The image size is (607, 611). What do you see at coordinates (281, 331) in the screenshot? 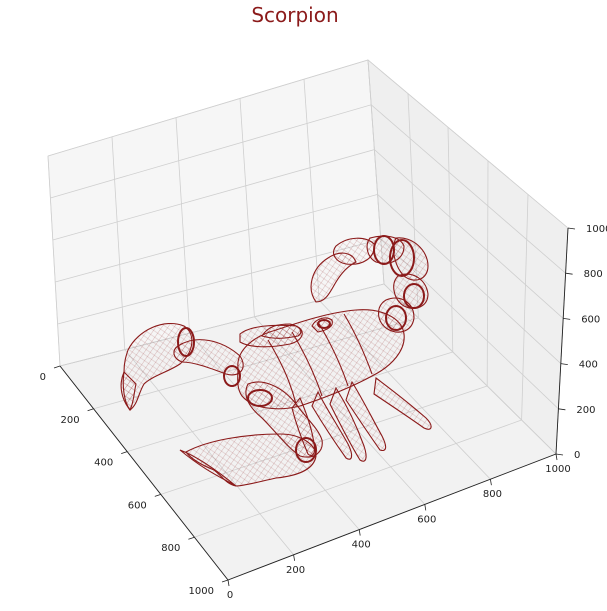
I see `leg-back` at bounding box center [281, 331].